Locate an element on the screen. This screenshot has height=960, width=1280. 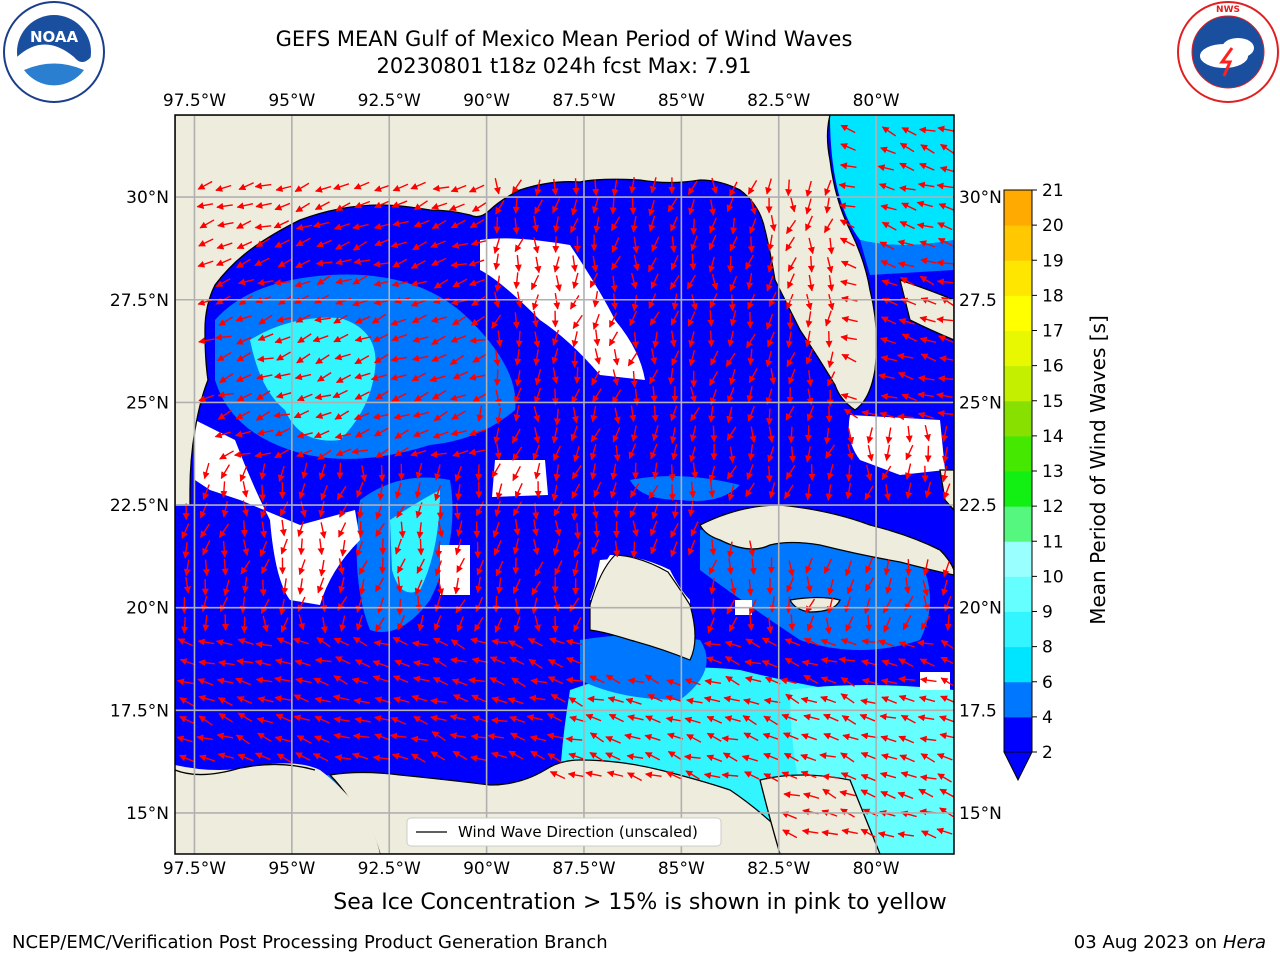
colorbar-tick-label: 11 is located at coordinates (1053, 542).